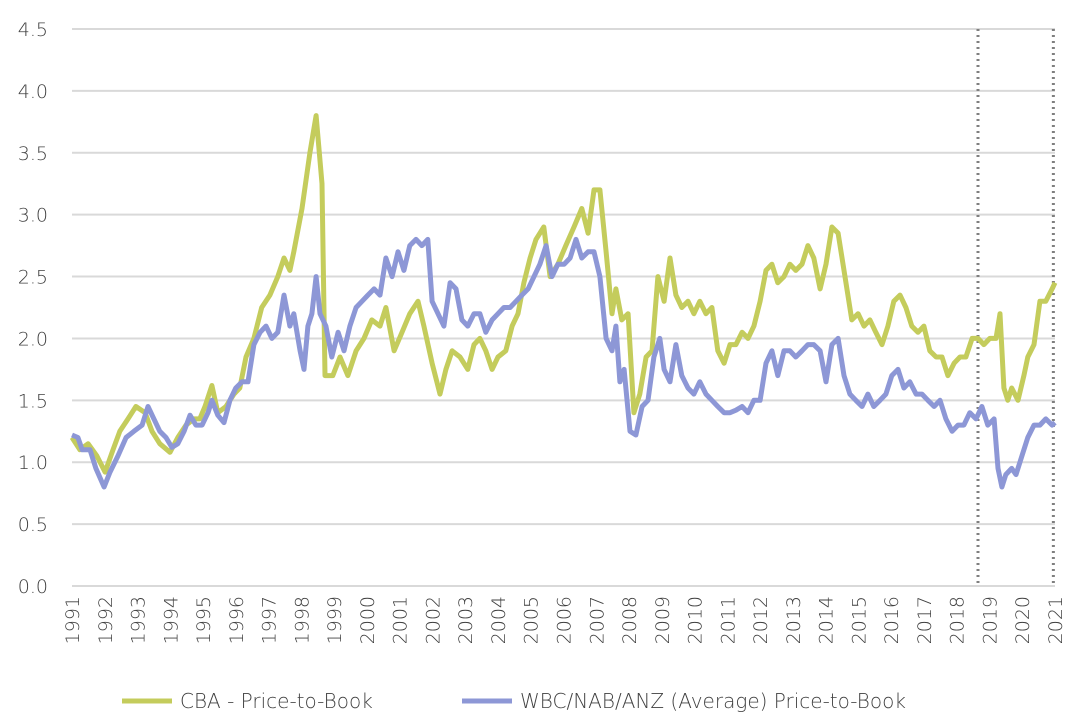  Describe the element at coordinates (990, 620) in the screenshot. I see `x-tick-label: 2019` at that location.